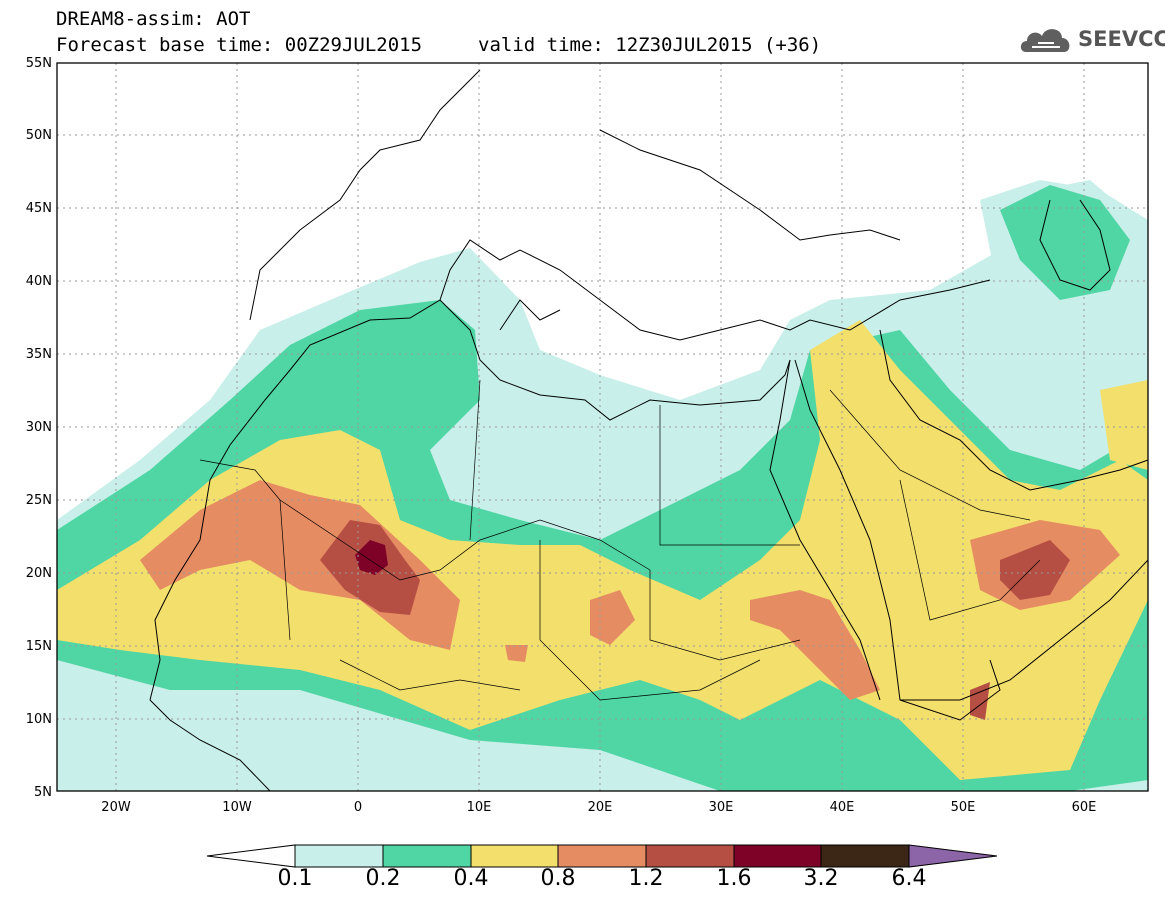 This screenshot has height=905, width=1165. What do you see at coordinates (39, 63) in the screenshot?
I see `lat-tick-55n: 55N` at bounding box center [39, 63].